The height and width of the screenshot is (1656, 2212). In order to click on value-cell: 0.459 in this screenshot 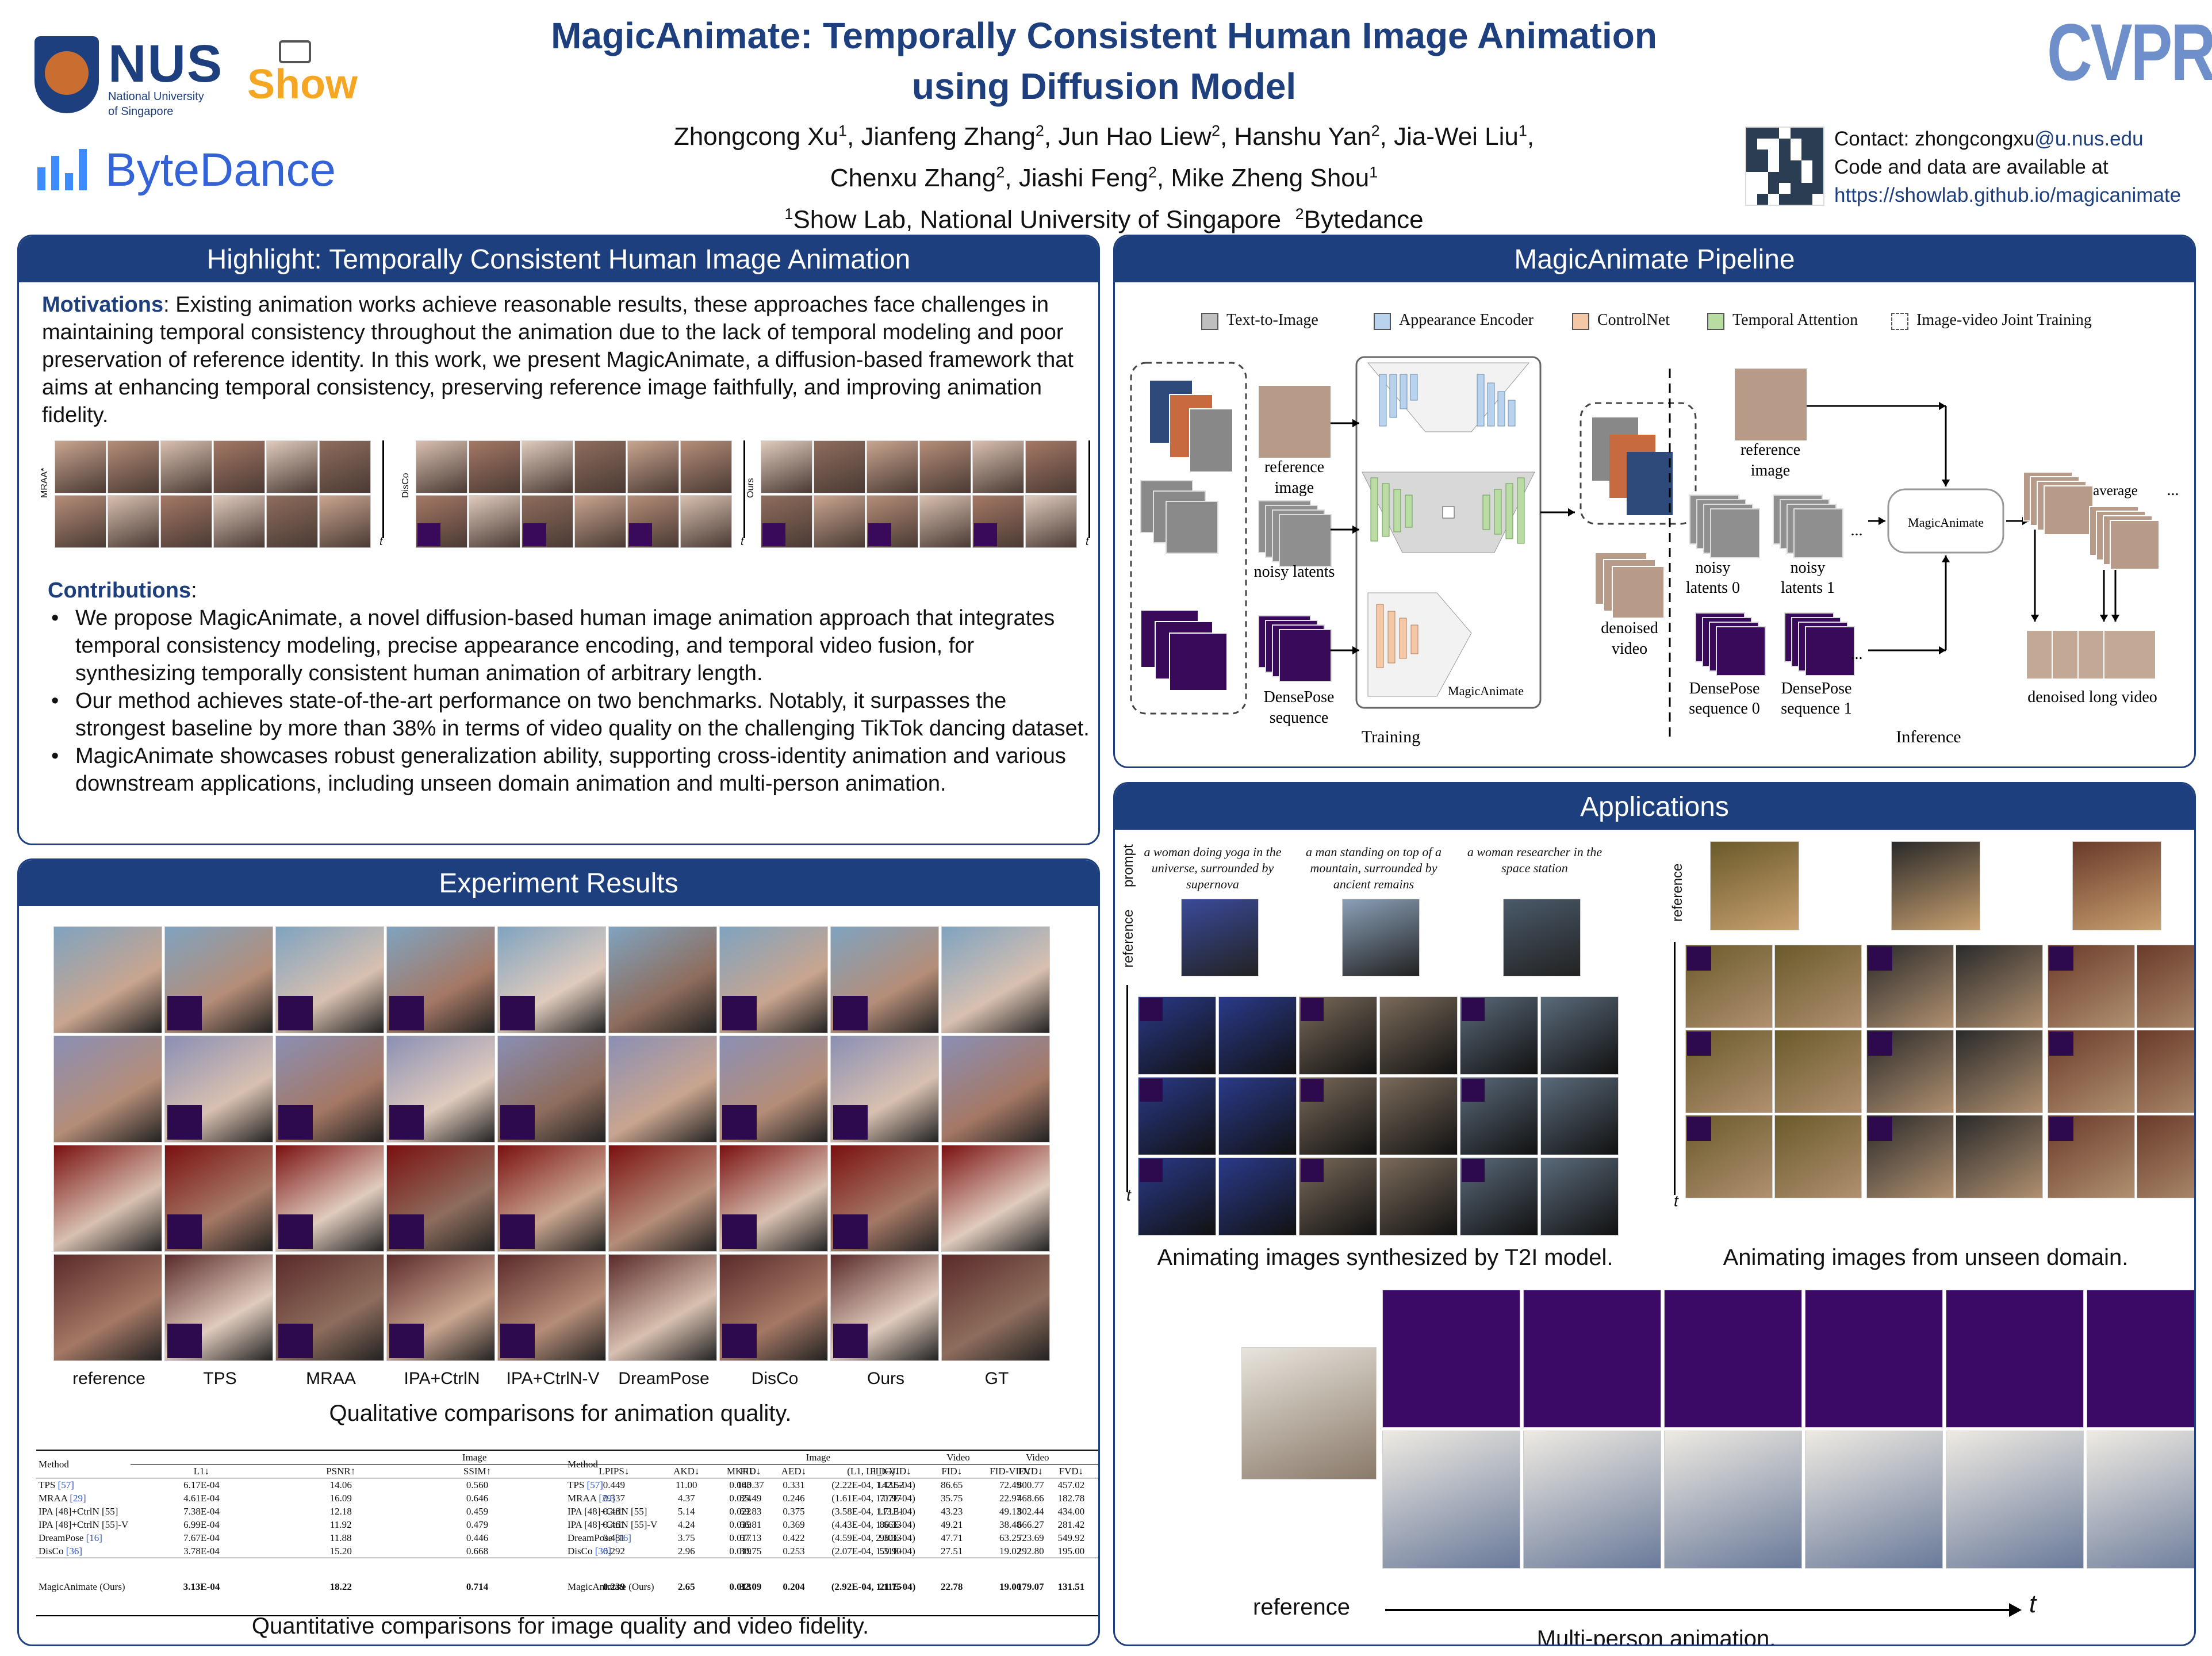, I will do `click(477, 1511)`.